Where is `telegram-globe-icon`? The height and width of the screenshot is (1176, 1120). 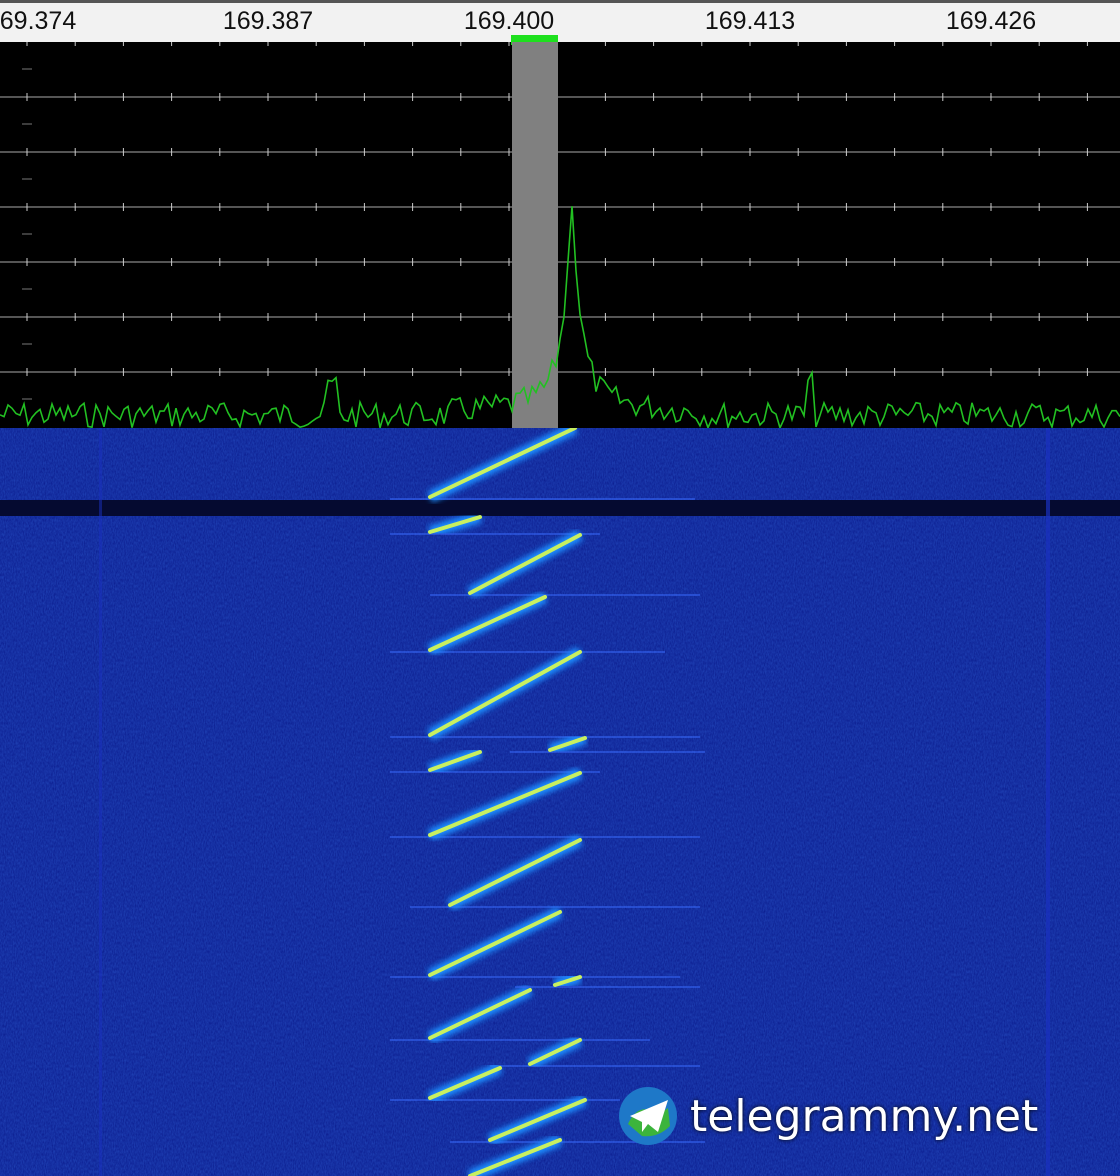
telegram-globe-icon is located at coordinates (648, 1116).